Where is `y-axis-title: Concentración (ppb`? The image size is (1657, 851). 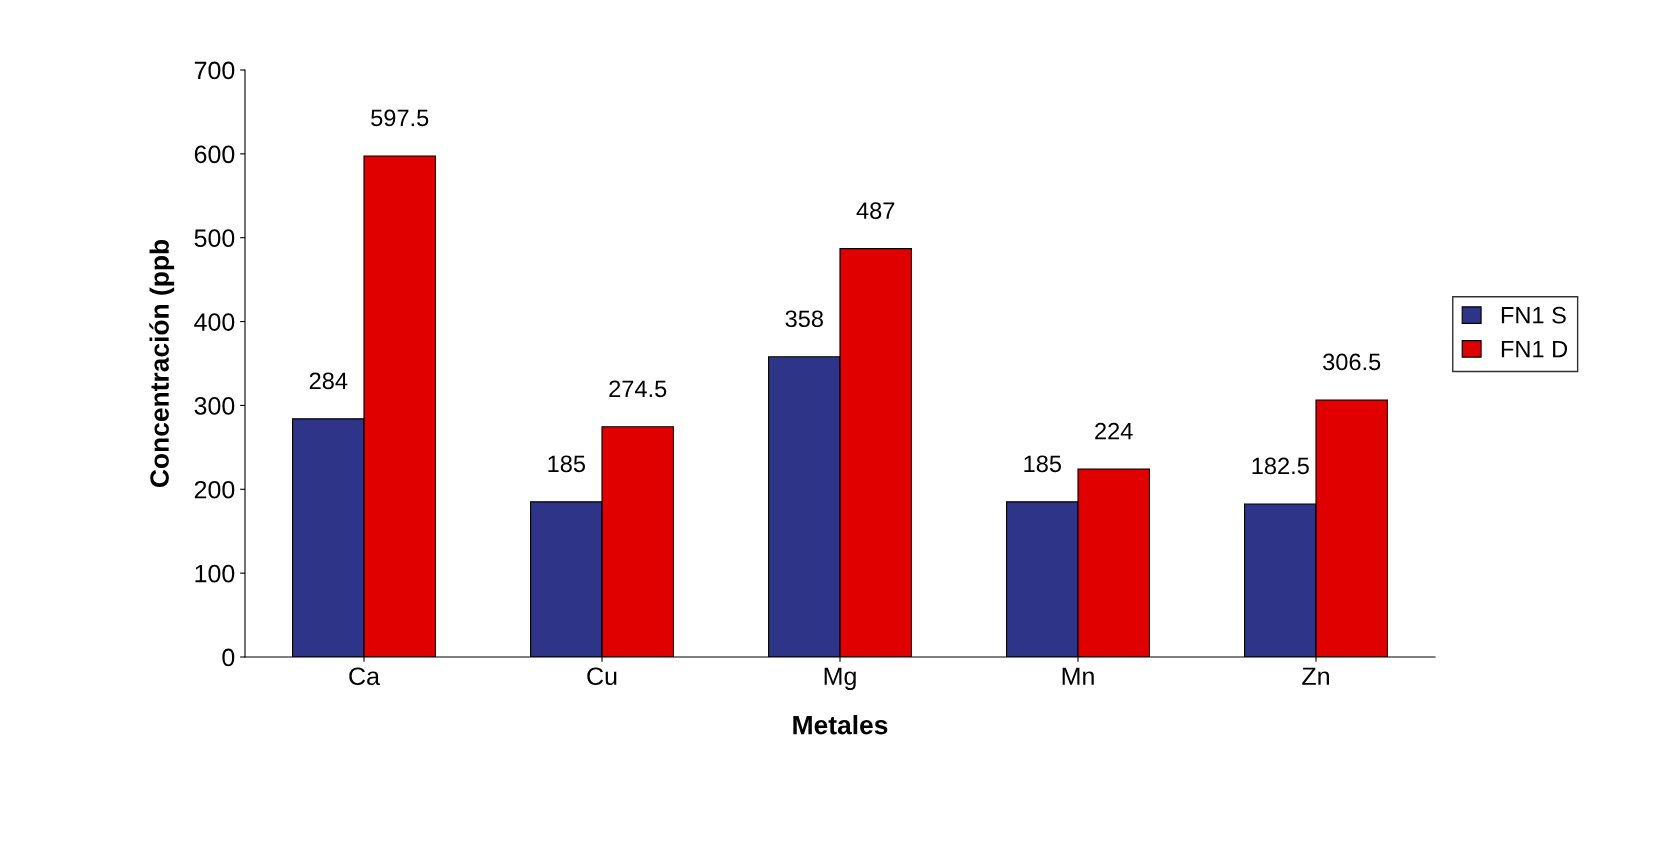
y-axis-title: Concentración (ppb is located at coordinates (162, 363).